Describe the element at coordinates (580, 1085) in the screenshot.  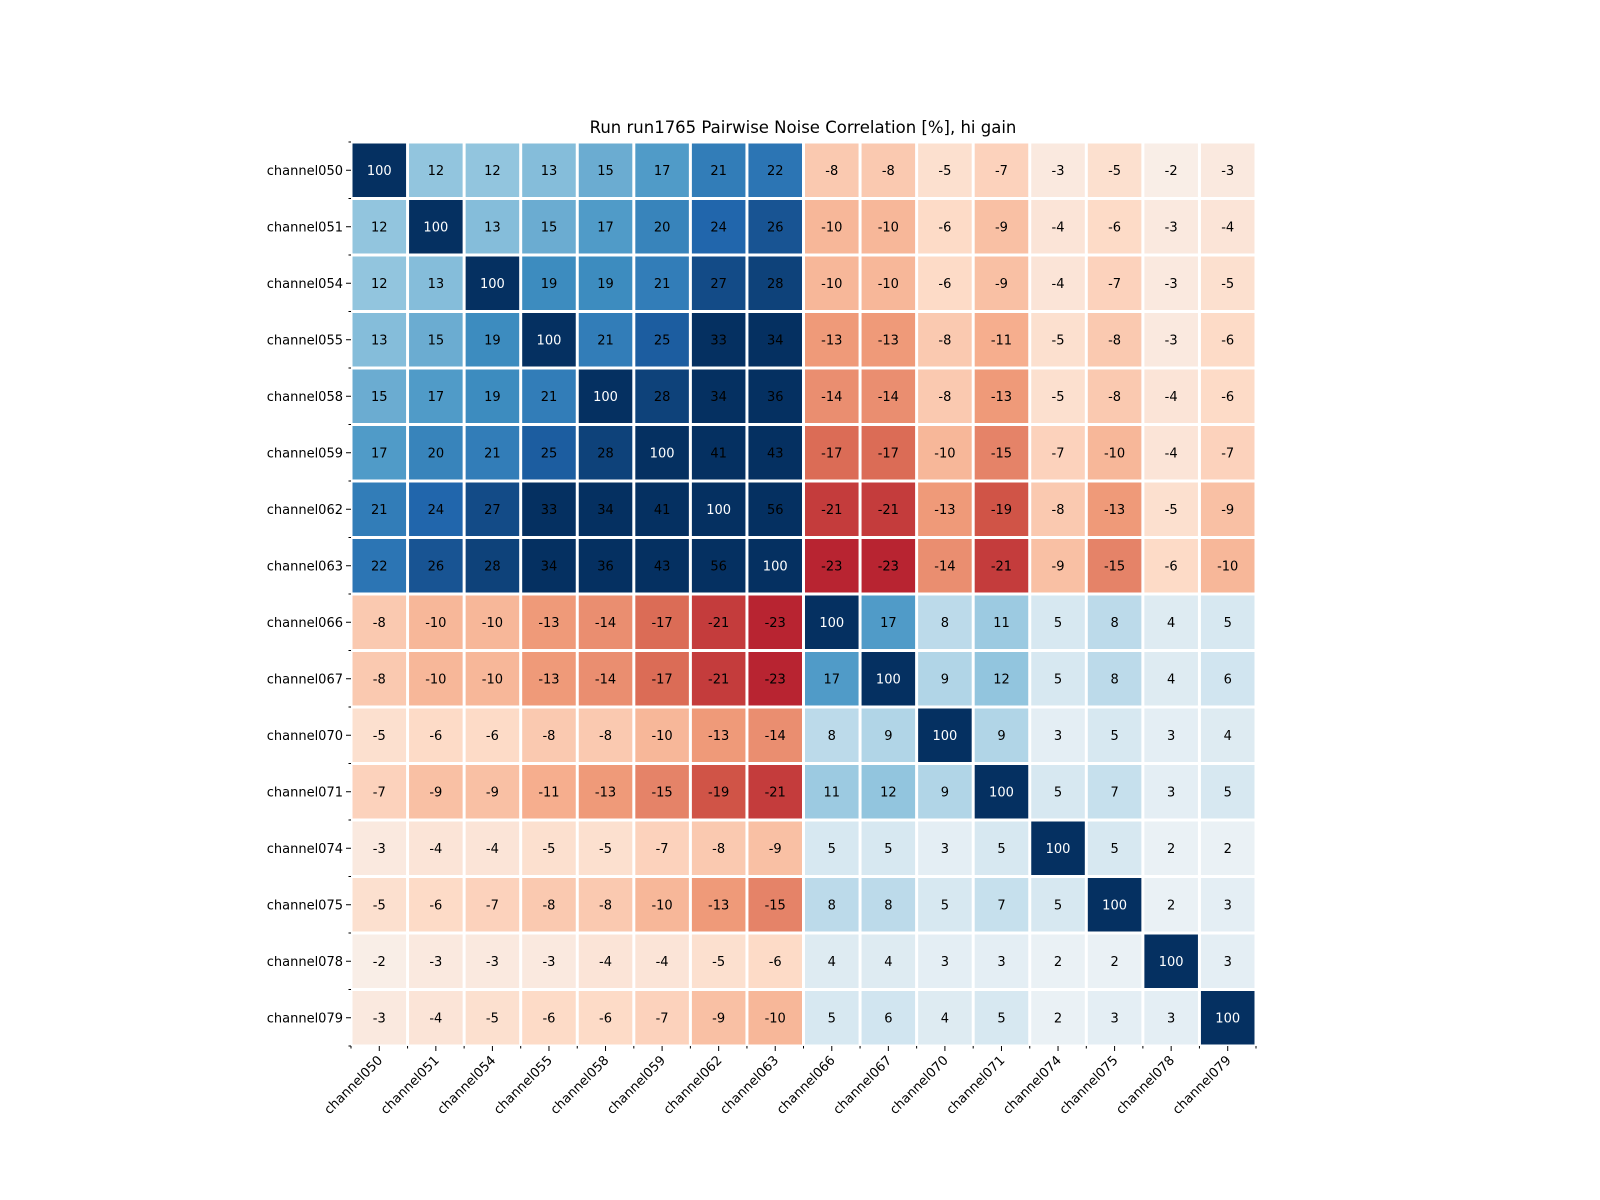
I see `x-tick-label: channel058` at that location.